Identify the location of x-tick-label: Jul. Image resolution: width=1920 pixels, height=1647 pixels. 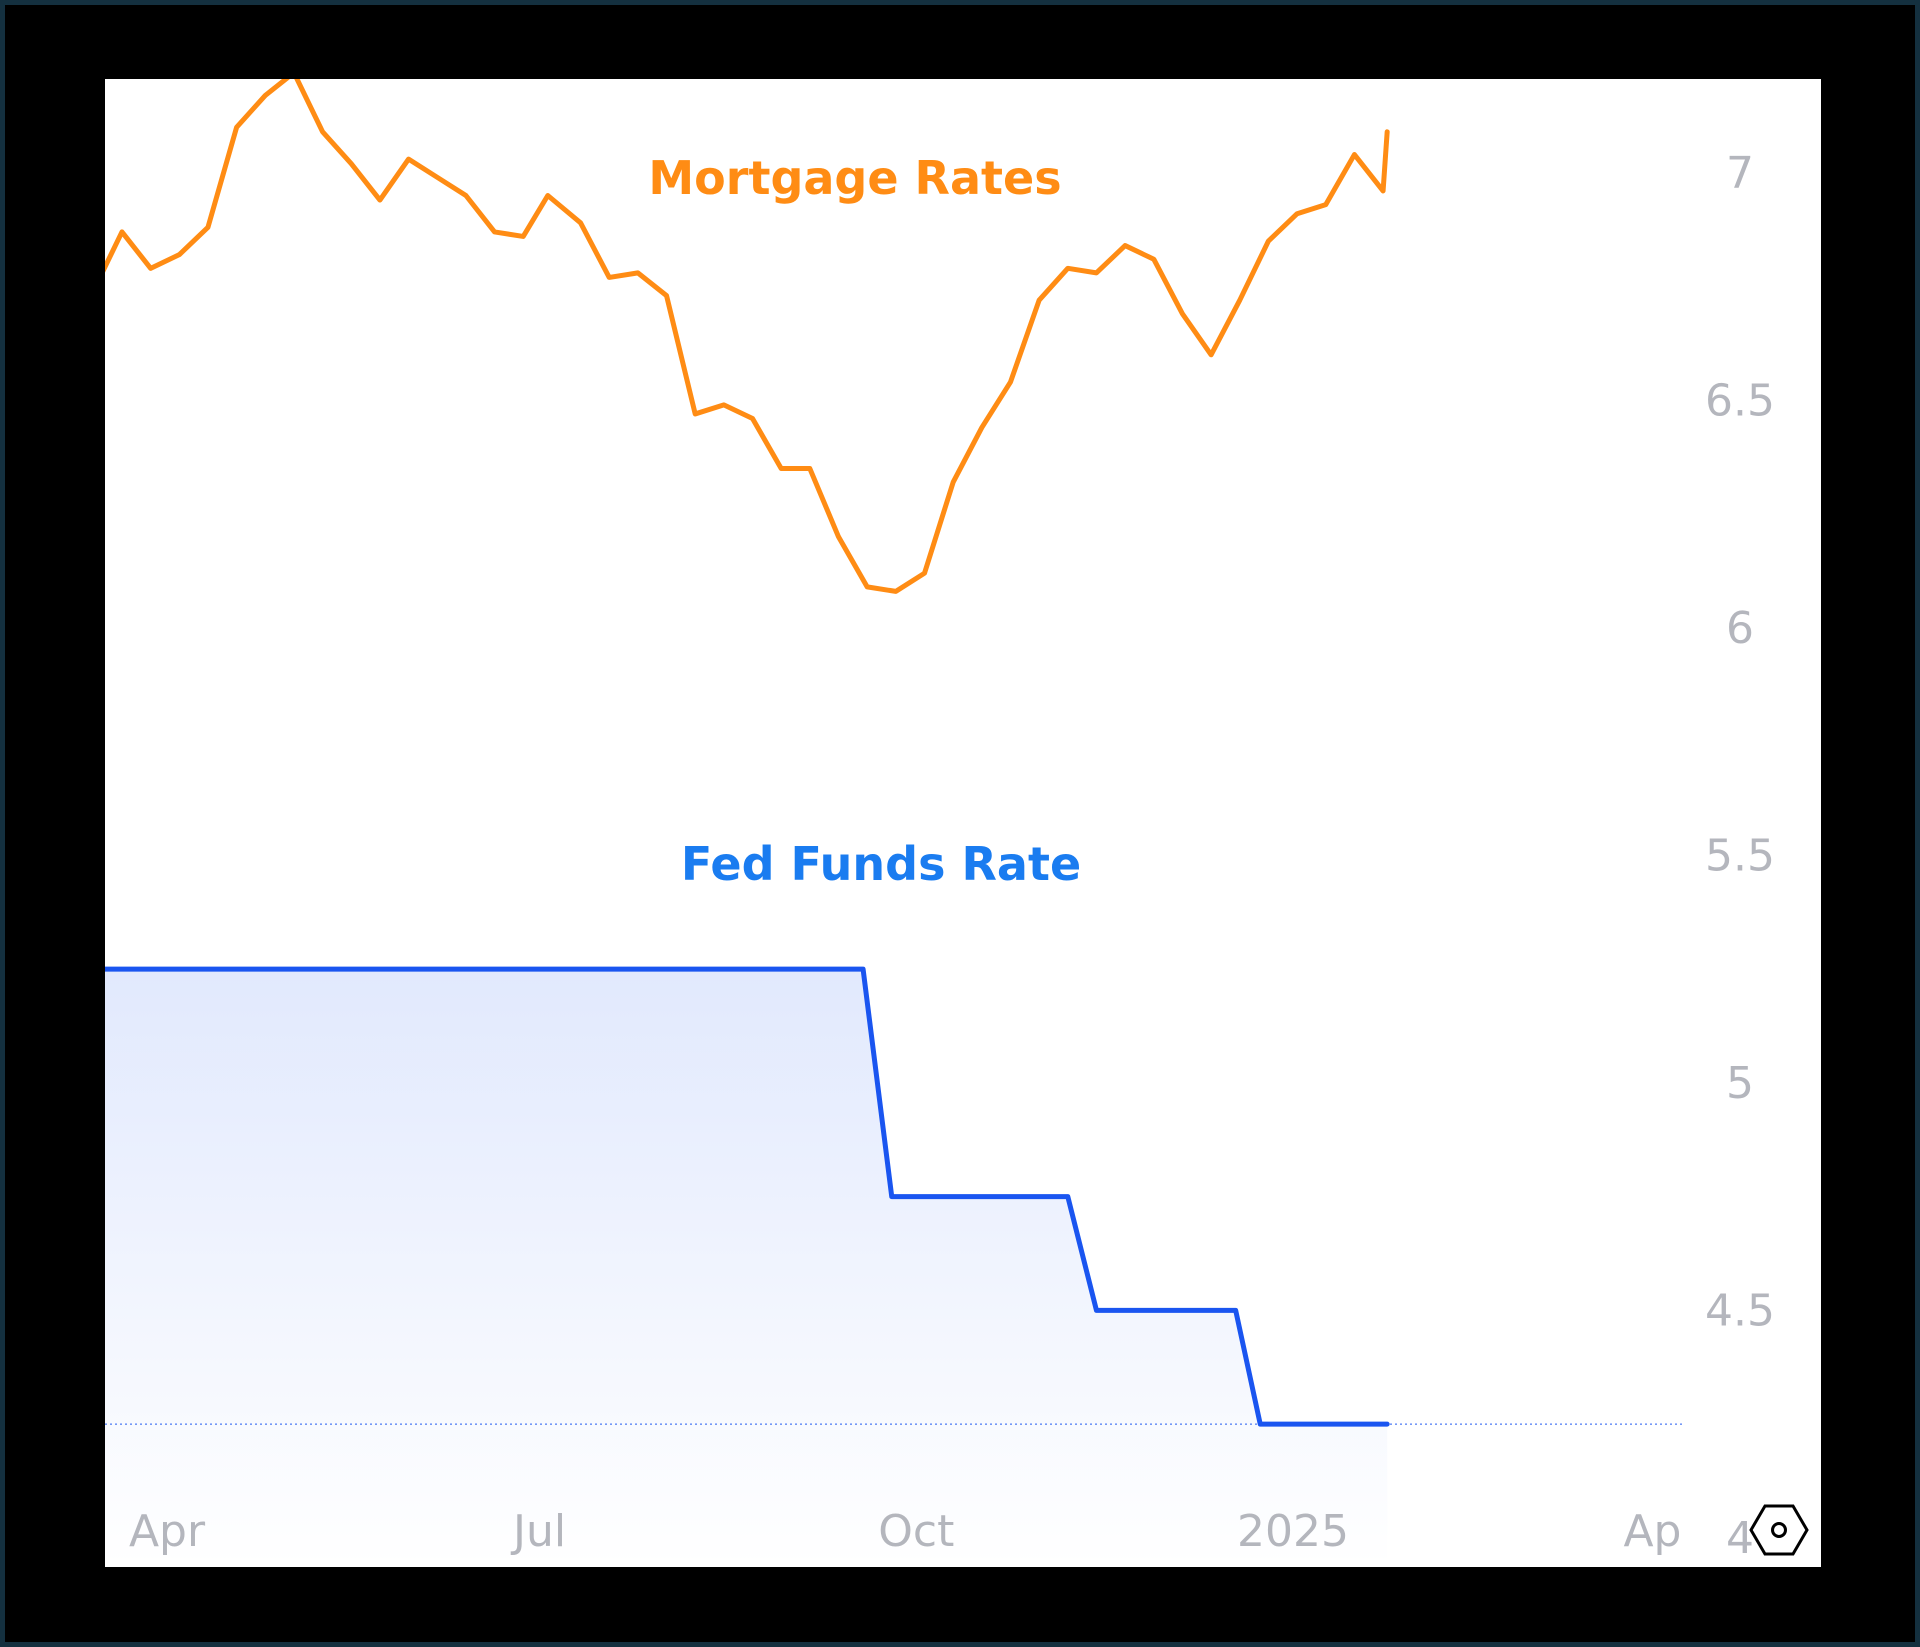
(538, 1531).